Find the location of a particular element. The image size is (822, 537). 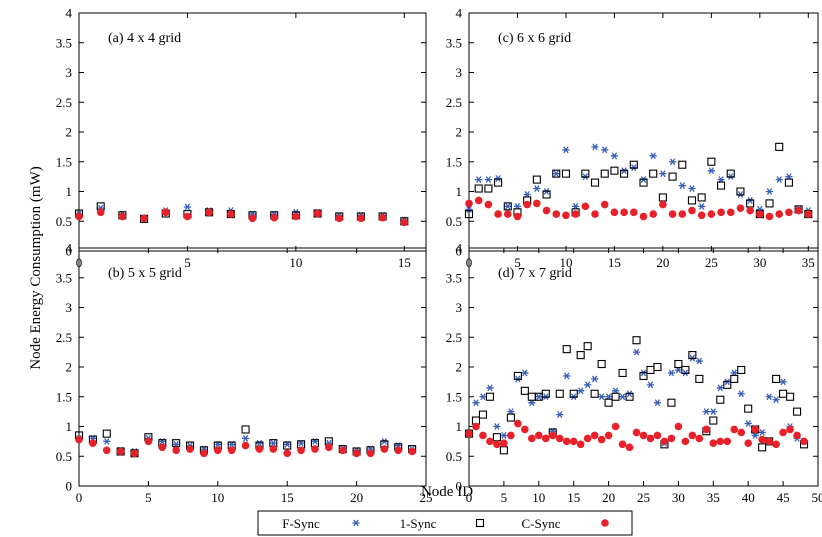

x-tick-label: 10 is located at coordinates (217, 497).